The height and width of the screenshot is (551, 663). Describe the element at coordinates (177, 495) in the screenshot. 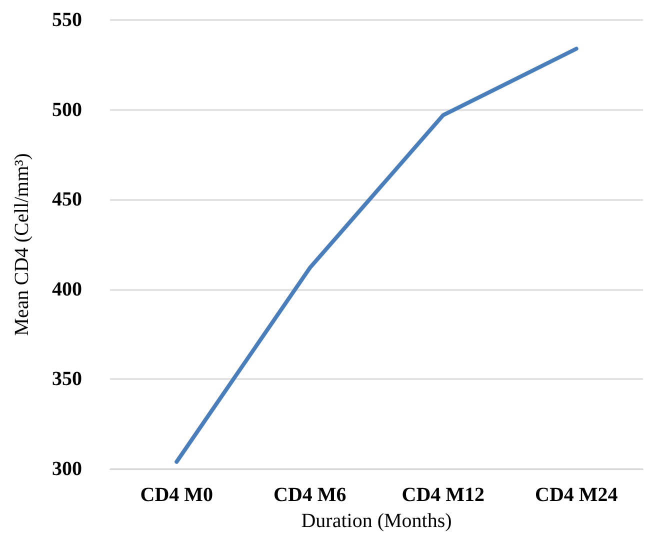

I see `x-tick-label: CD4 M0` at that location.